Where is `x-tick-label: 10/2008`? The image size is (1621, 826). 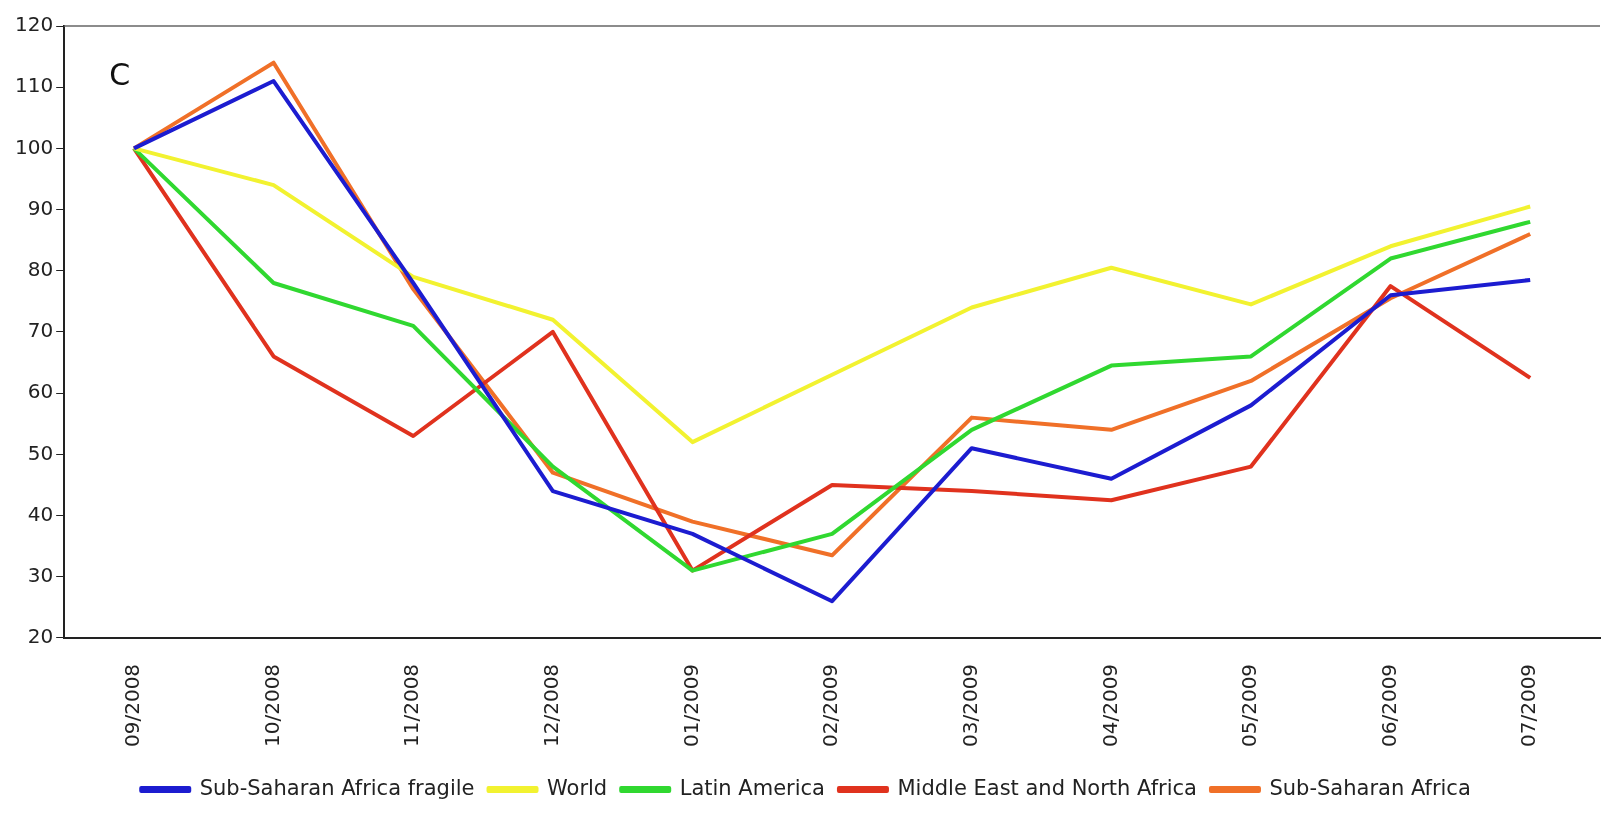
x-tick-label: 10/2008 is located at coordinates (271, 705).